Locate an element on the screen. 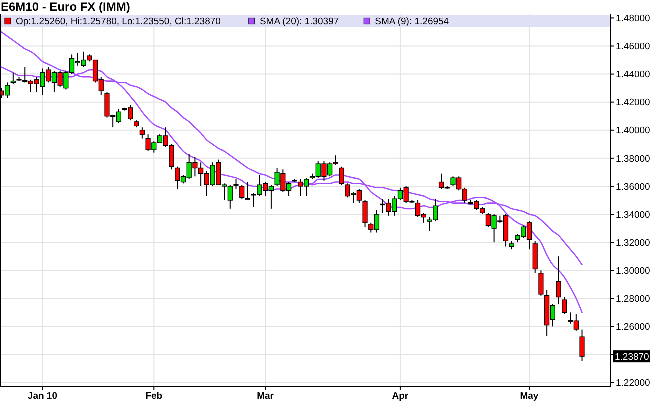 This screenshot has width=650, height=404. x-tick-label: May is located at coordinates (530, 396).